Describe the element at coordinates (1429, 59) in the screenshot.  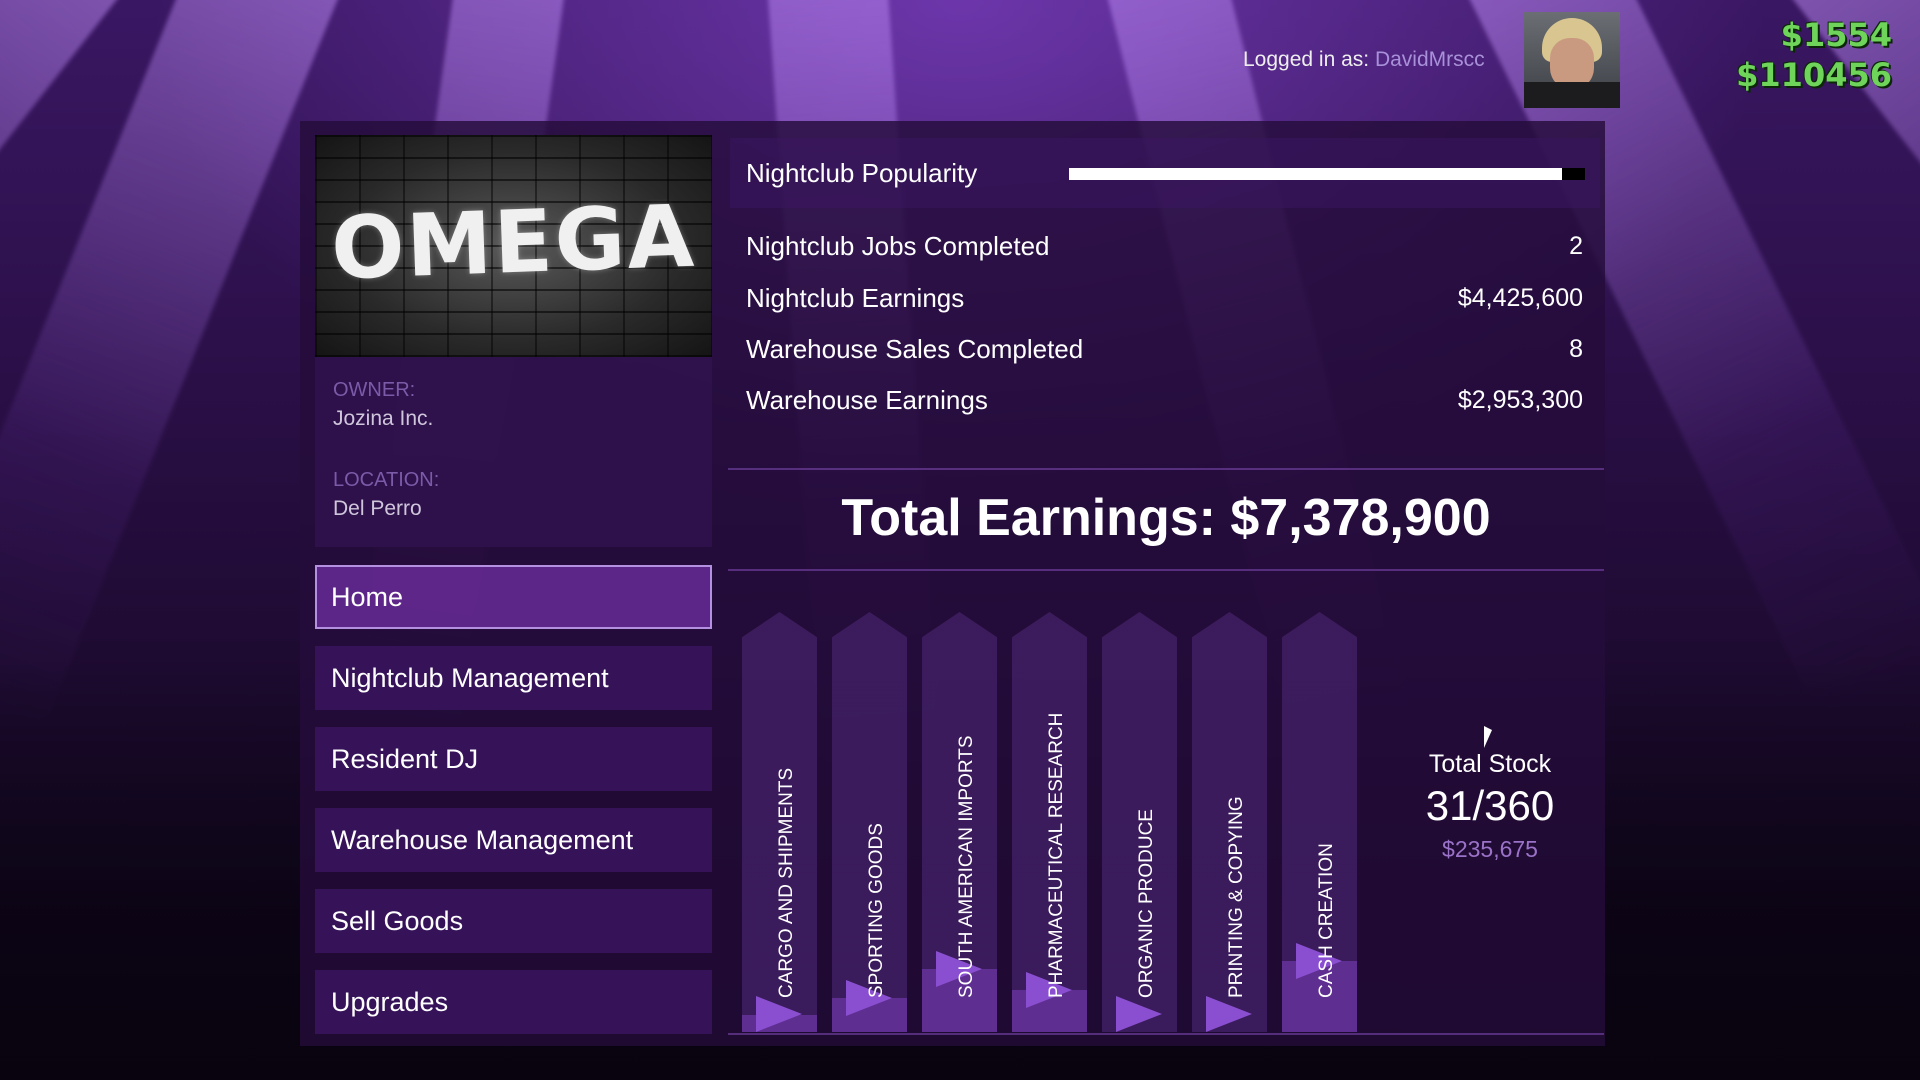
I see `username: DavidMrscc` at that location.